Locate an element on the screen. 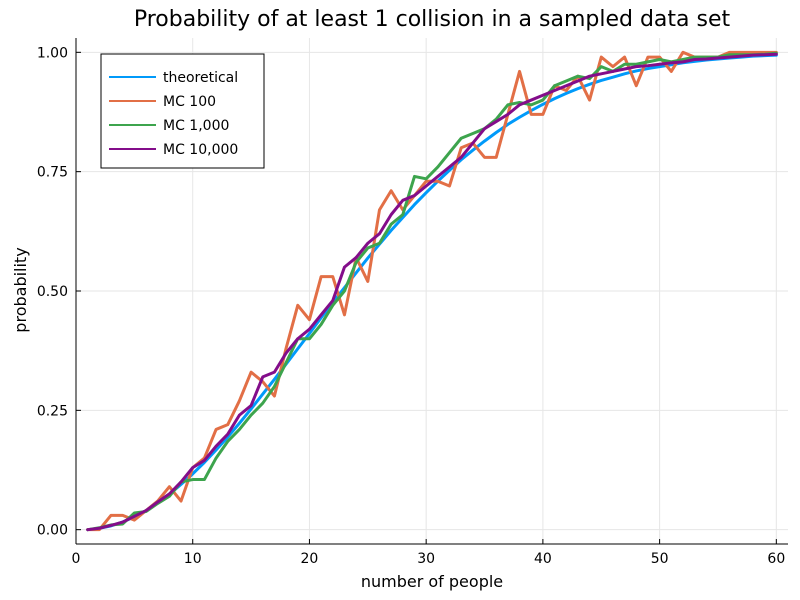  y-tick-label: 0.00 is located at coordinates (52, 531).